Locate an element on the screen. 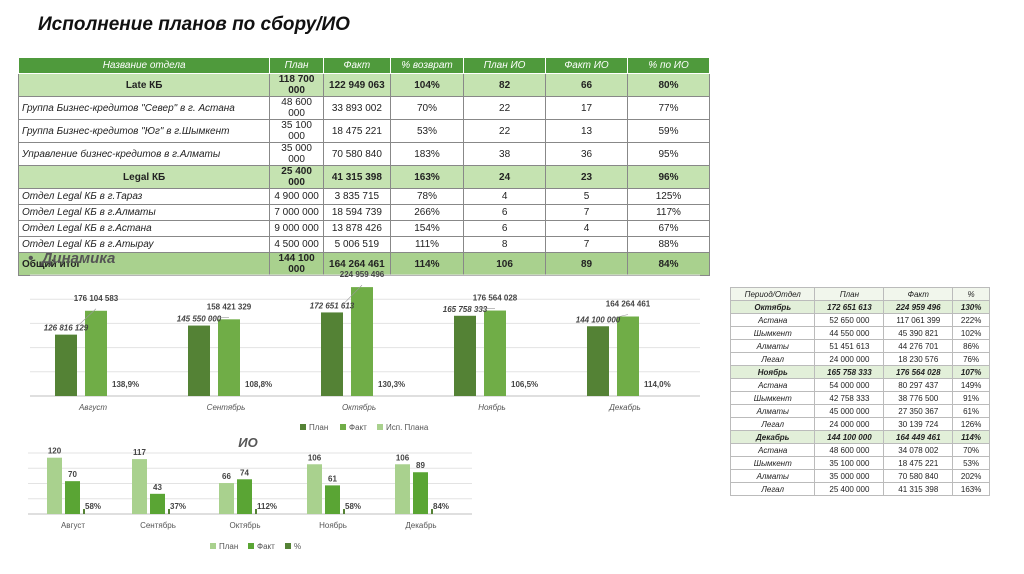 The width and height of the screenshot is (1024, 574). period-value-cell: 70 580 840 is located at coordinates (918, 476).